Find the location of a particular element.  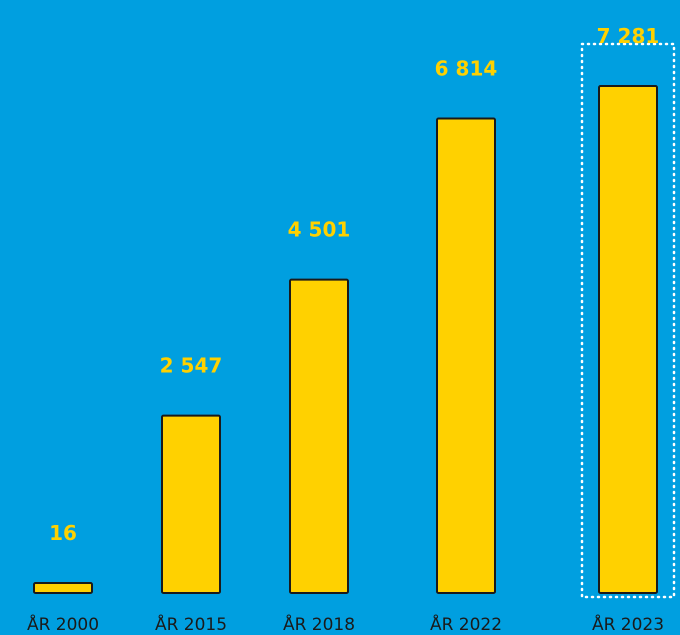

bar-r-2022 is located at coordinates (466, 356).